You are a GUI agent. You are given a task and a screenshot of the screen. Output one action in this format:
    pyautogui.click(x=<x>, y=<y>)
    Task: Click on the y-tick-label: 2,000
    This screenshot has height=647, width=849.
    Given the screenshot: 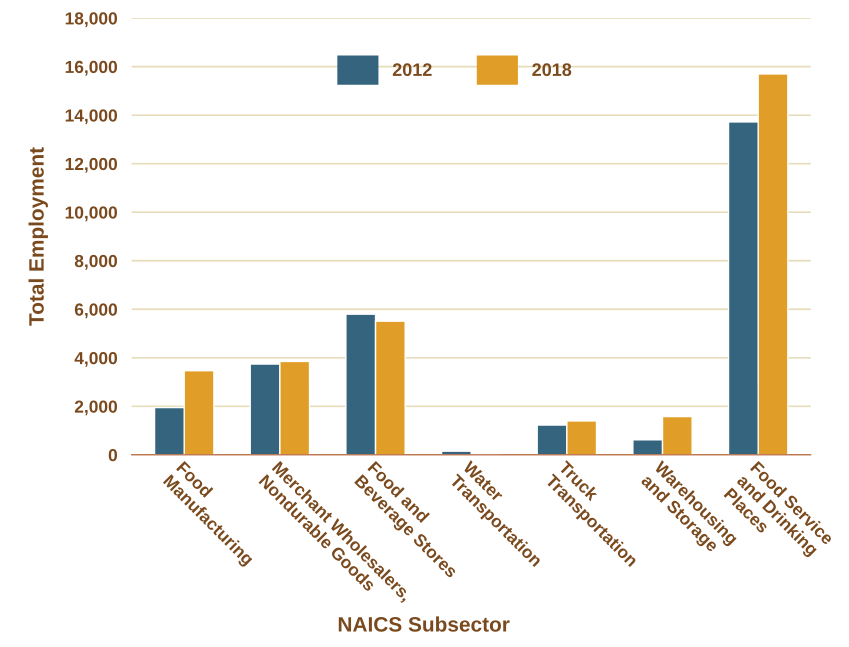 What is the action you would take?
    pyautogui.click(x=95, y=408)
    